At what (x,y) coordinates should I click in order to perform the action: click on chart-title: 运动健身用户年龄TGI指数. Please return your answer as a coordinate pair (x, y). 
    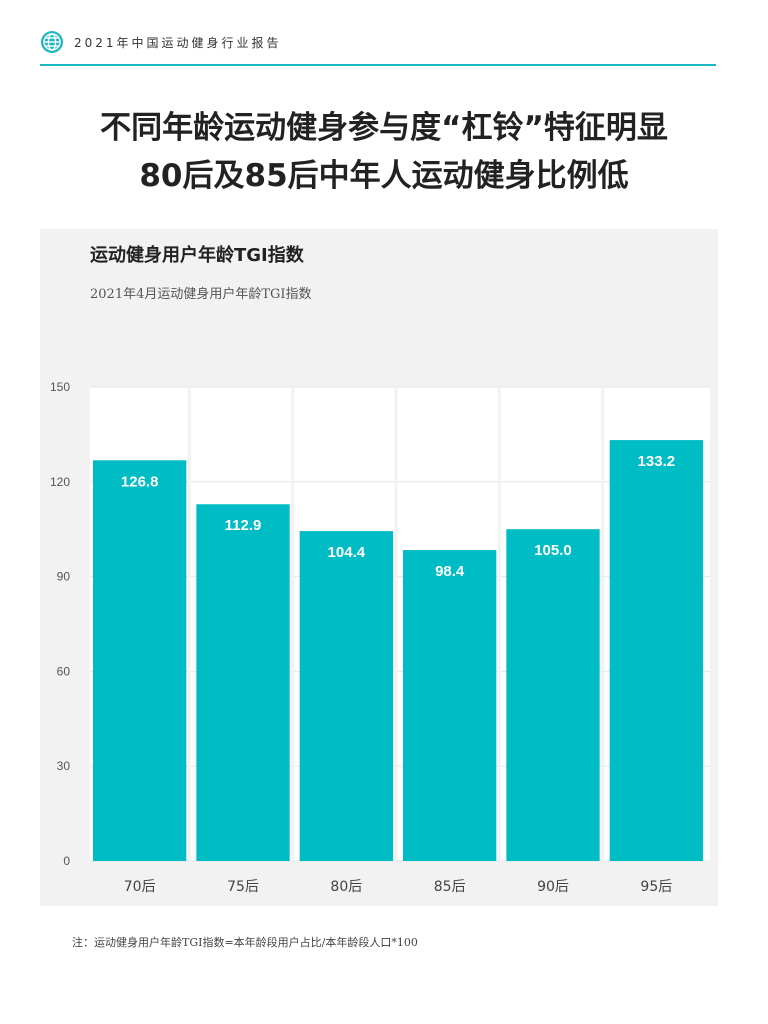
    Looking at the image, I should click on (197, 255).